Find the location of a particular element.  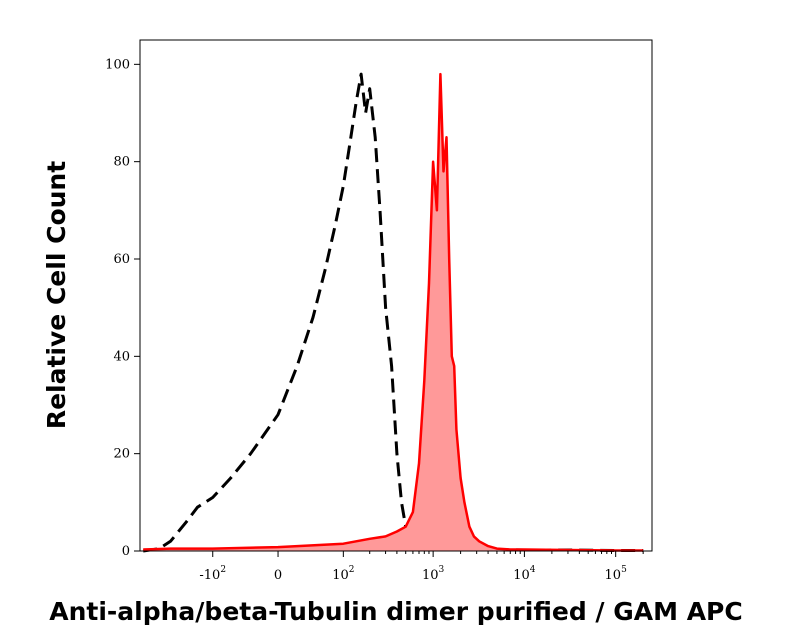

y-tick-label: 40 is located at coordinates (121, 356).